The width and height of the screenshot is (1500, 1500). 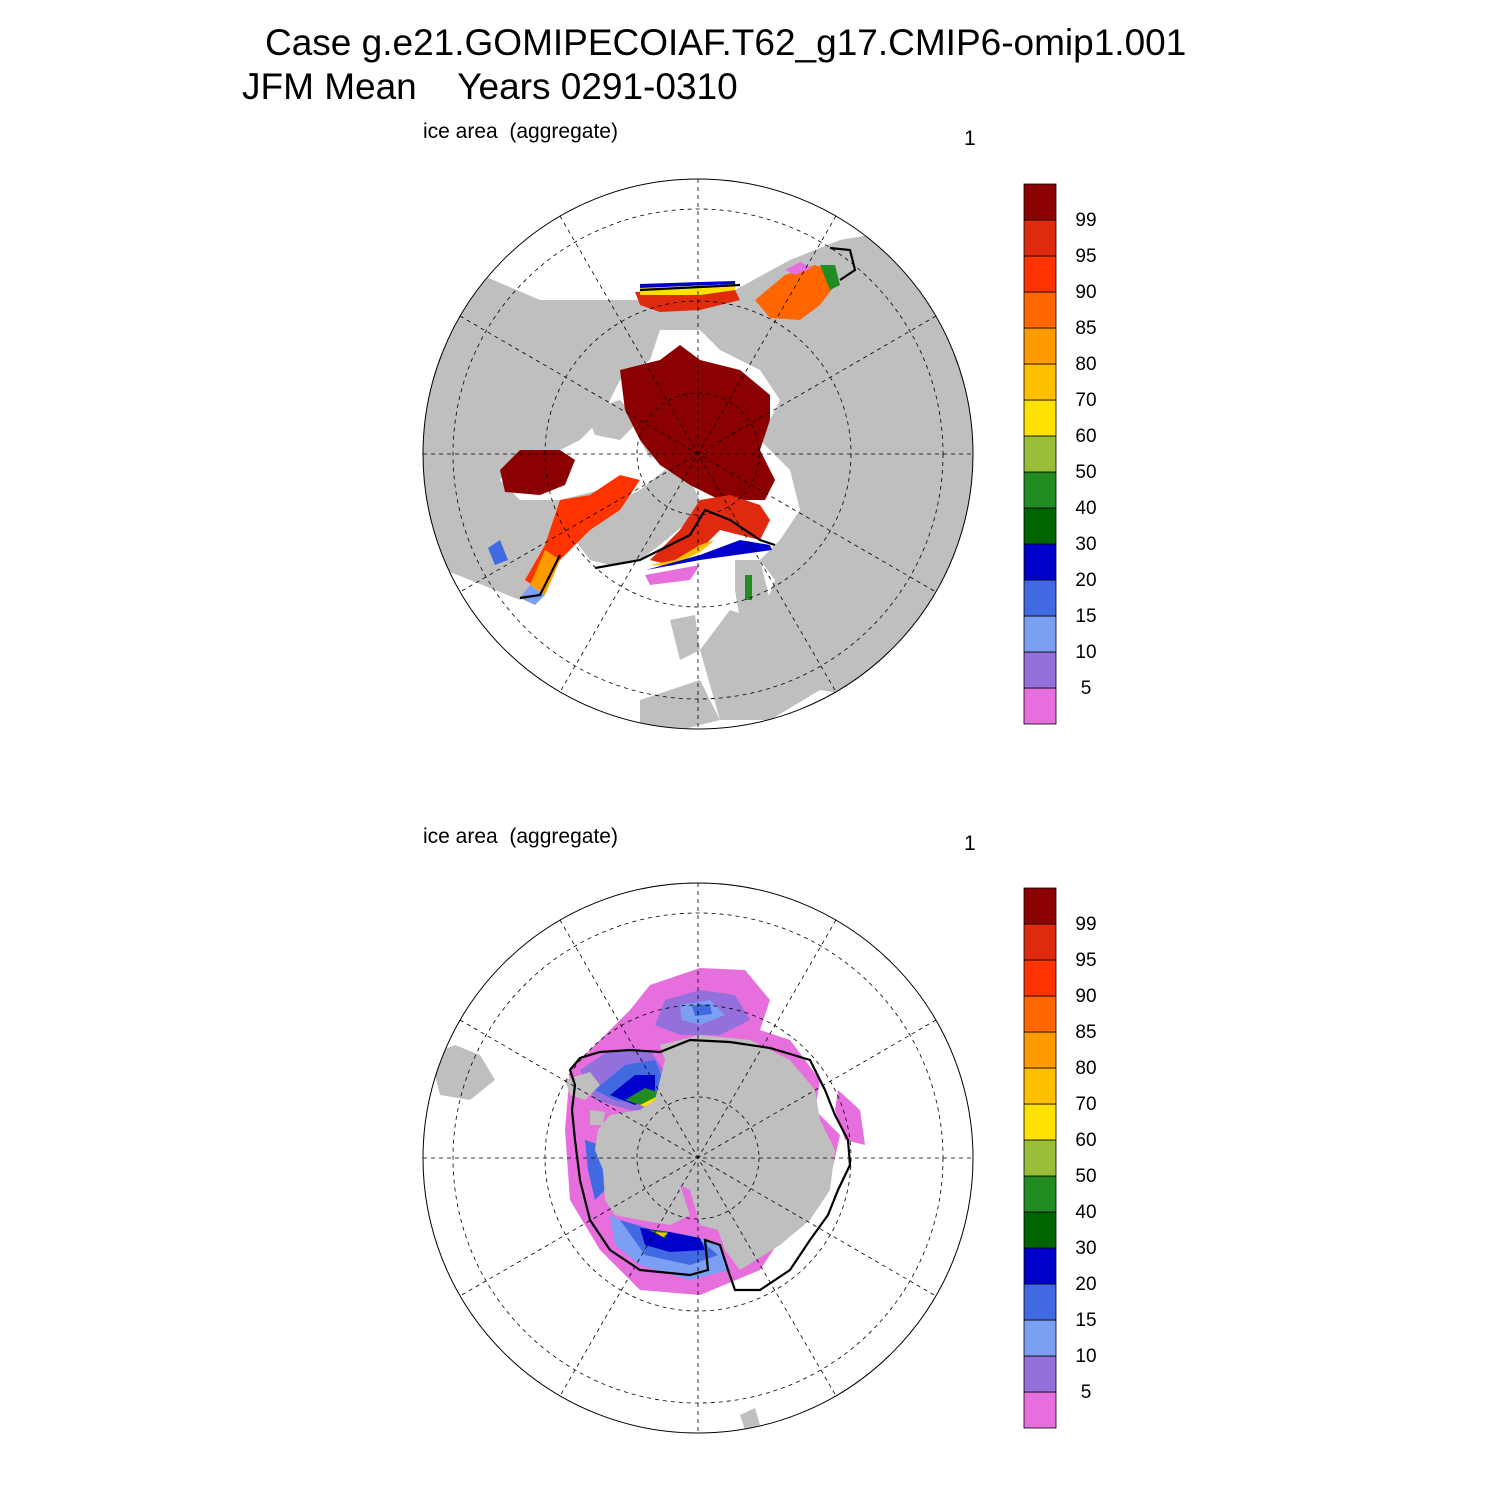 I want to click on nh-colorbar: 5 10 15 20 30 40 50 60 70 80 85 90 95 99, so click(x=1060, y=454).